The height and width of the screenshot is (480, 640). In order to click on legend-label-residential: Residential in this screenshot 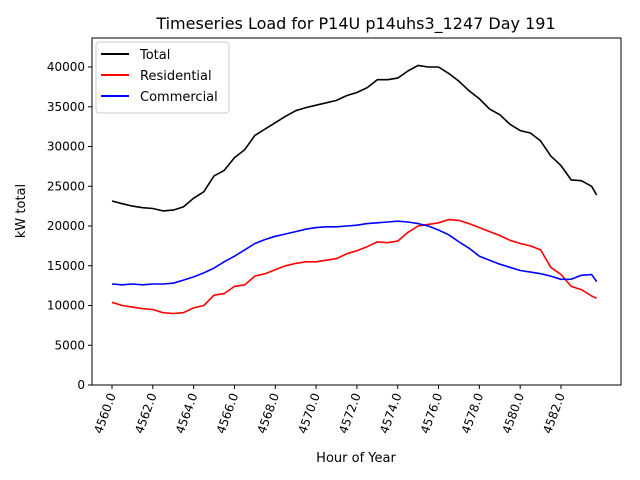, I will do `click(176, 76)`.